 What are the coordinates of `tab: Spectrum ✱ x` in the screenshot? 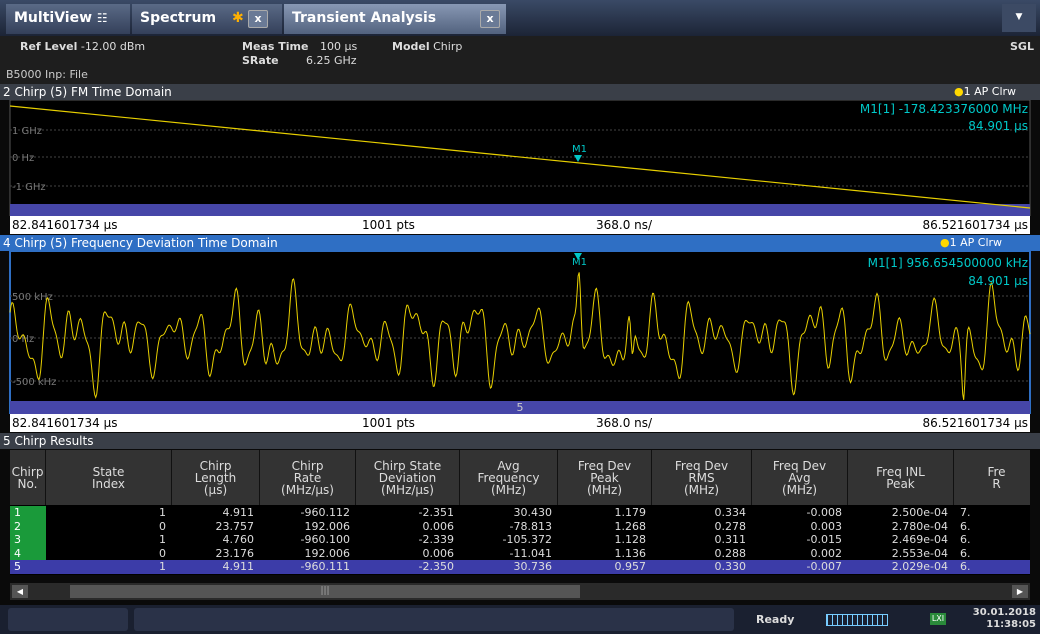 It's located at (207, 19).